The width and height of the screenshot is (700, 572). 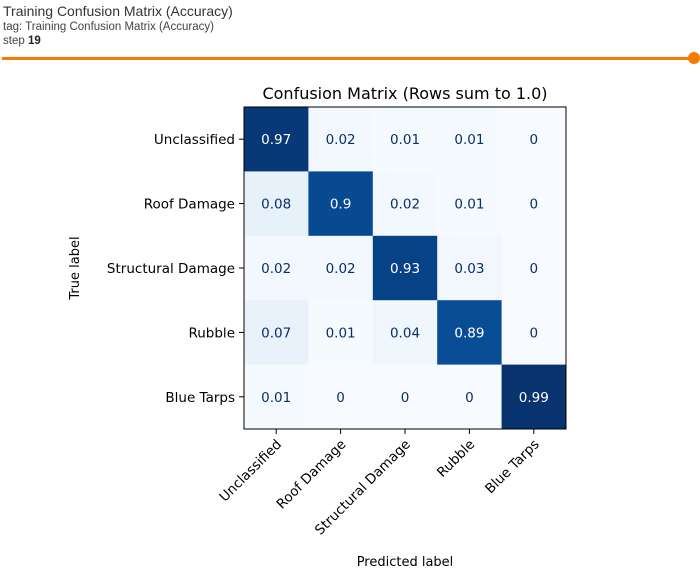 I want to click on cell-value-label: 0.9, so click(x=340, y=205).